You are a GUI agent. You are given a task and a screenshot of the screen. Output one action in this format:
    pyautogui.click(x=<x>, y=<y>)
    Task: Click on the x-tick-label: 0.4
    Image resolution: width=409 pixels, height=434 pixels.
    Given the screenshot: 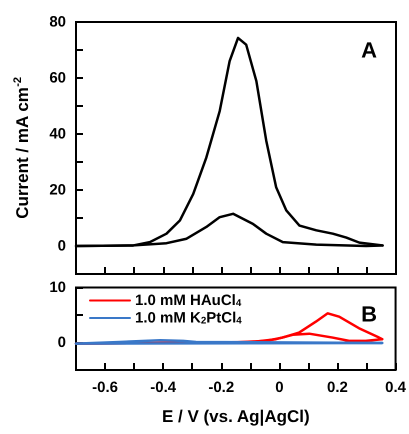 What is the action you would take?
    pyautogui.click(x=396, y=387)
    